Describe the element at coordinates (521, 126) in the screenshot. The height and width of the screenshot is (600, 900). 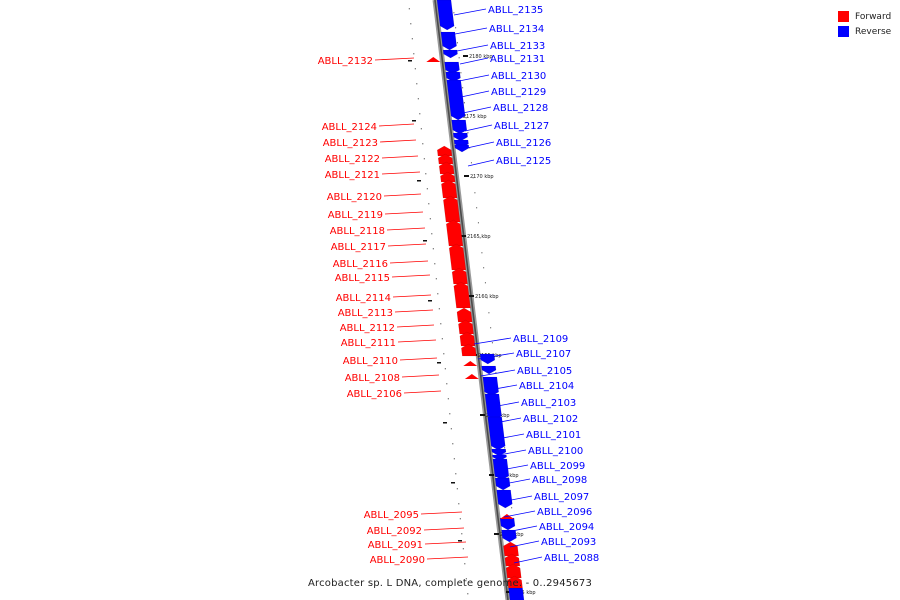
I see `gene-label: ABLL_2127` at that location.